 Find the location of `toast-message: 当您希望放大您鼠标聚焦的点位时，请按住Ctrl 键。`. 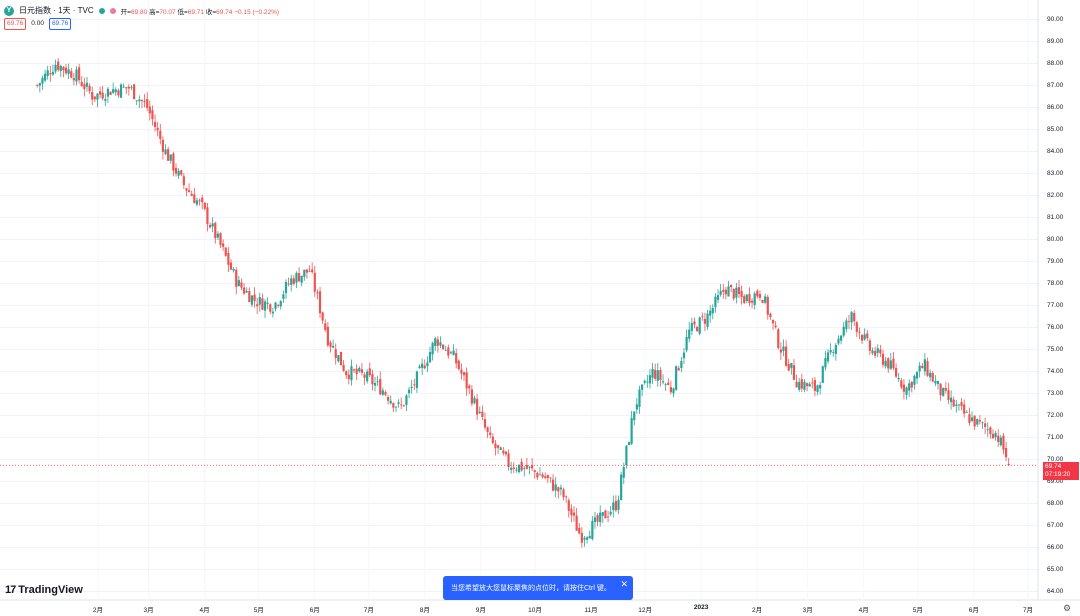

toast-message: 当您希望放大您鼠标聚焦的点位时，请按住Ctrl 键。 is located at coordinates (531, 588).